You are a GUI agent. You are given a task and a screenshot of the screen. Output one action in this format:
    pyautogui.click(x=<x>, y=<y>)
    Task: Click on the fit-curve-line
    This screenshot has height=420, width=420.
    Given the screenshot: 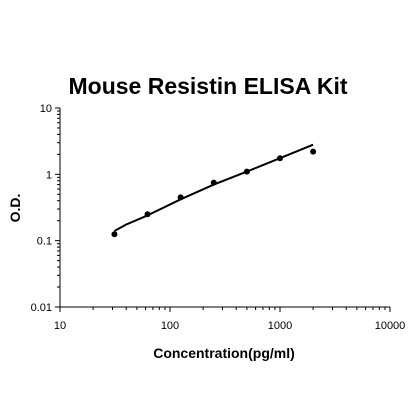 What is the action you would take?
    pyautogui.click(x=213, y=187)
    